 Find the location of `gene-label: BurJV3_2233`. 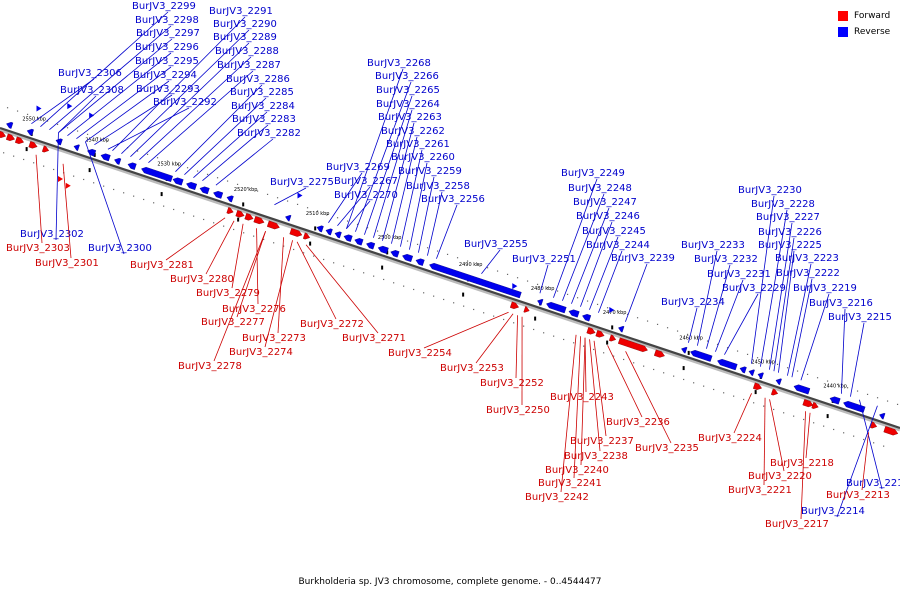

gene-label: BurJV3_2233 is located at coordinates (713, 245).